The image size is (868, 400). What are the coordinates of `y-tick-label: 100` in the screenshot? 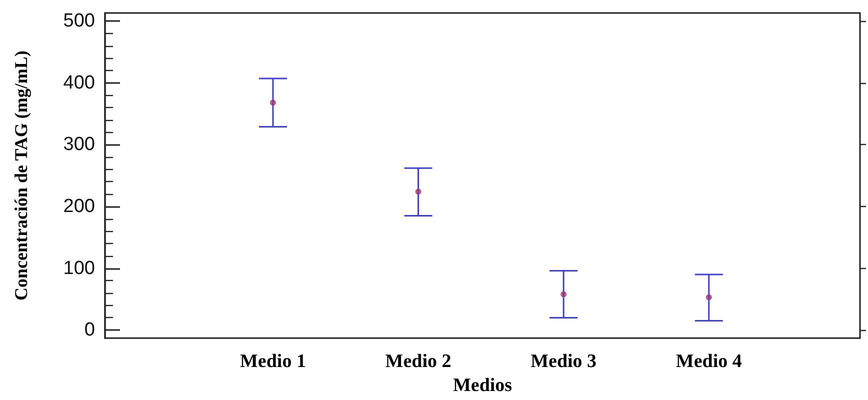 It's located at (79, 268).